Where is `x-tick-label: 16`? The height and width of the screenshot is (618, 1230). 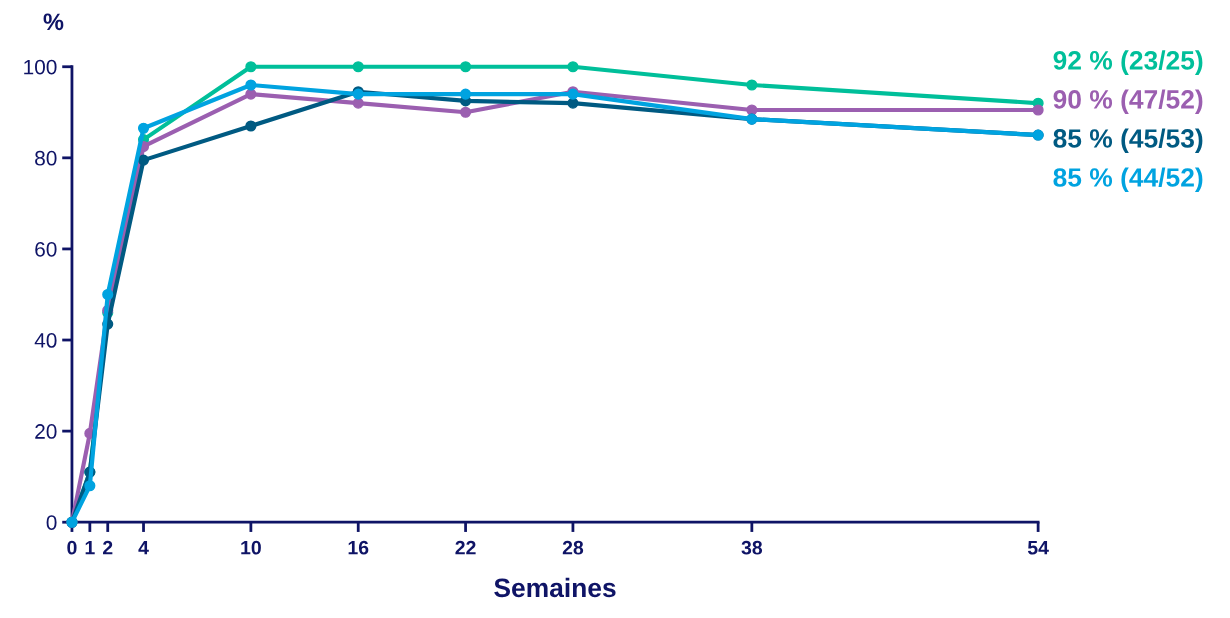 x-tick-label: 16 is located at coordinates (358, 547).